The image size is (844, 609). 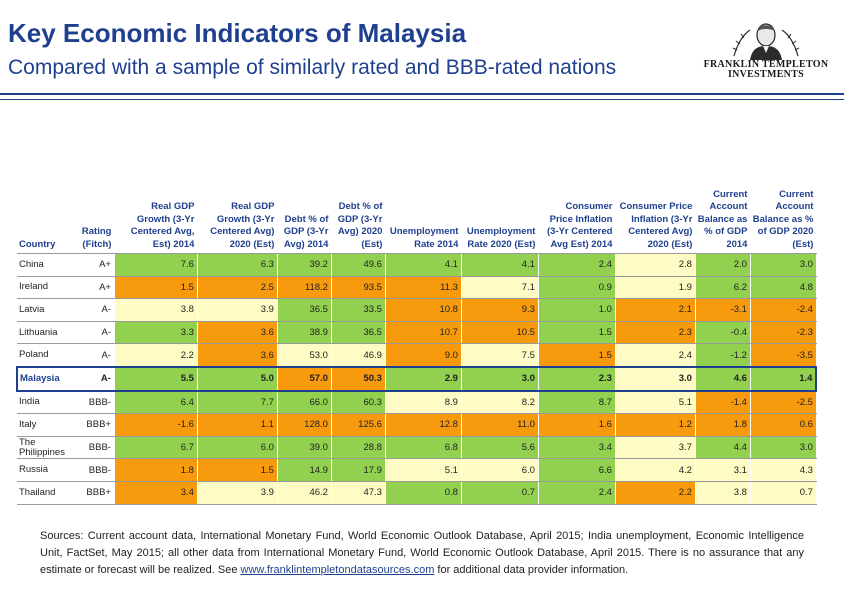 What do you see at coordinates (156, 425) in the screenshot?
I see `value-cell: -1.6` at bounding box center [156, 425].